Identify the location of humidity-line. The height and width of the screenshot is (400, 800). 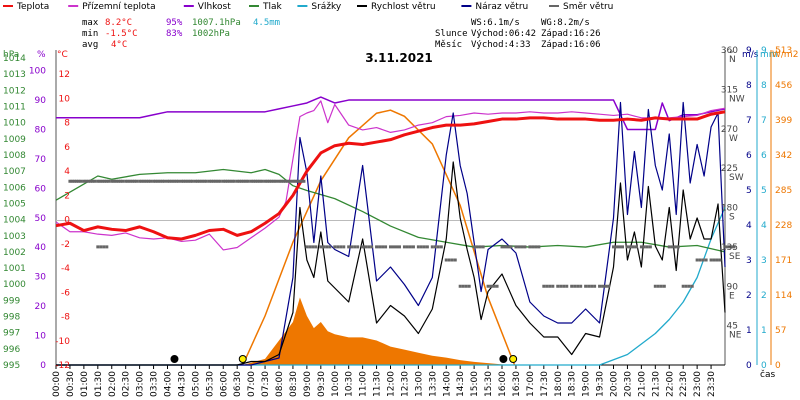
(391, 113).